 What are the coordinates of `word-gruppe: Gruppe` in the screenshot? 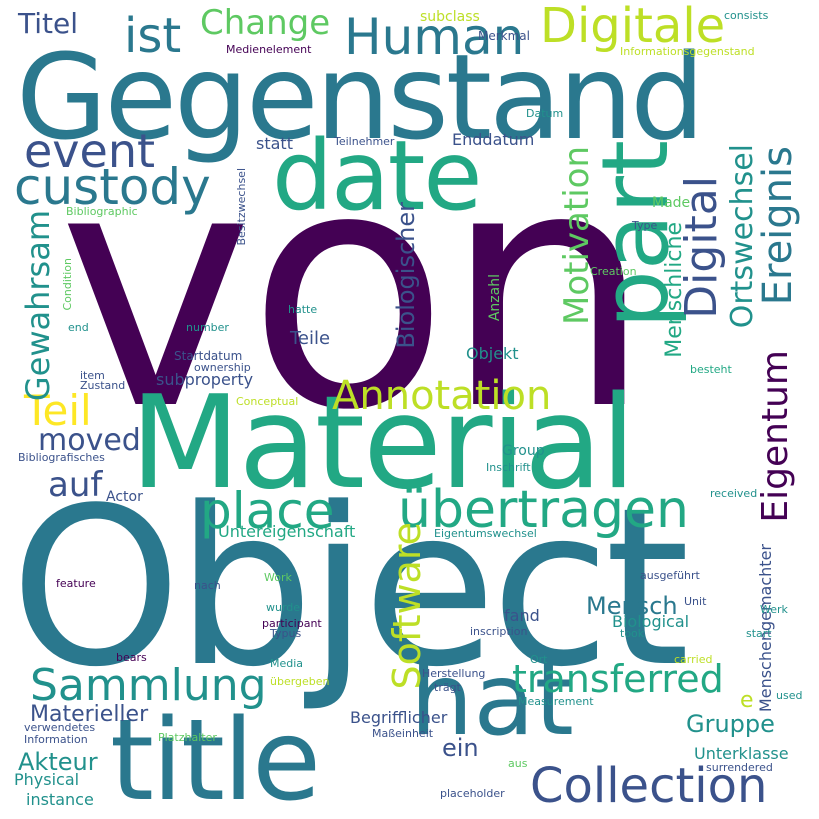 It's located at (730, 724).